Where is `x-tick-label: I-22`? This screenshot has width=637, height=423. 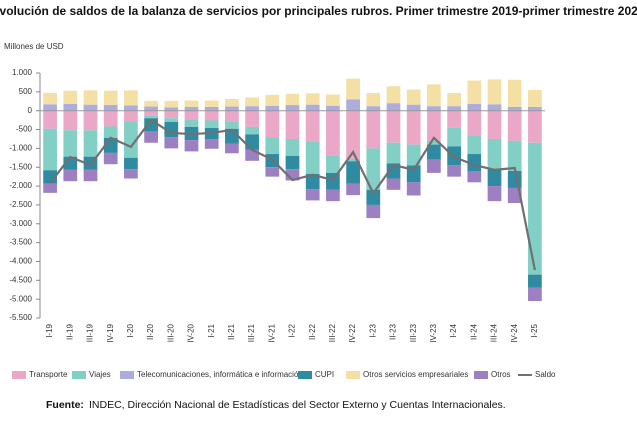 x-tick-label: I-22 is located at coordinates (292, 330).